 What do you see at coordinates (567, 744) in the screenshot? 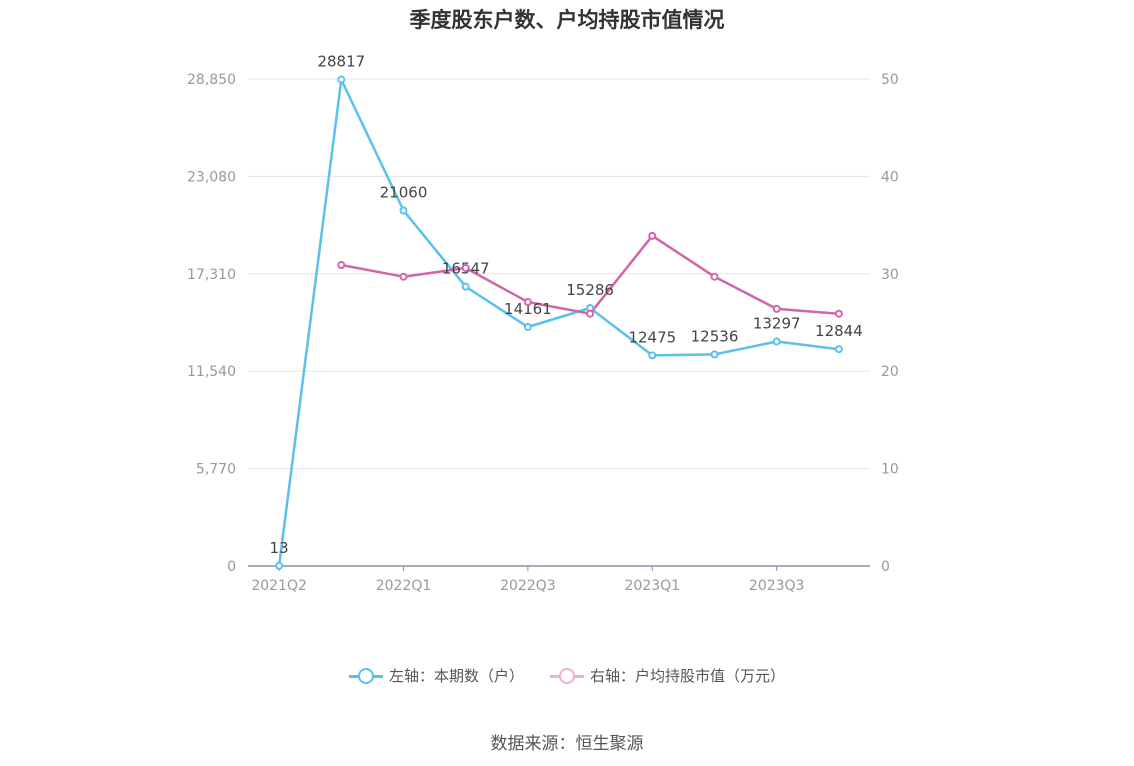
I see `data-source: 数据来源：恒生聚源` at bounding box center [567, 744].